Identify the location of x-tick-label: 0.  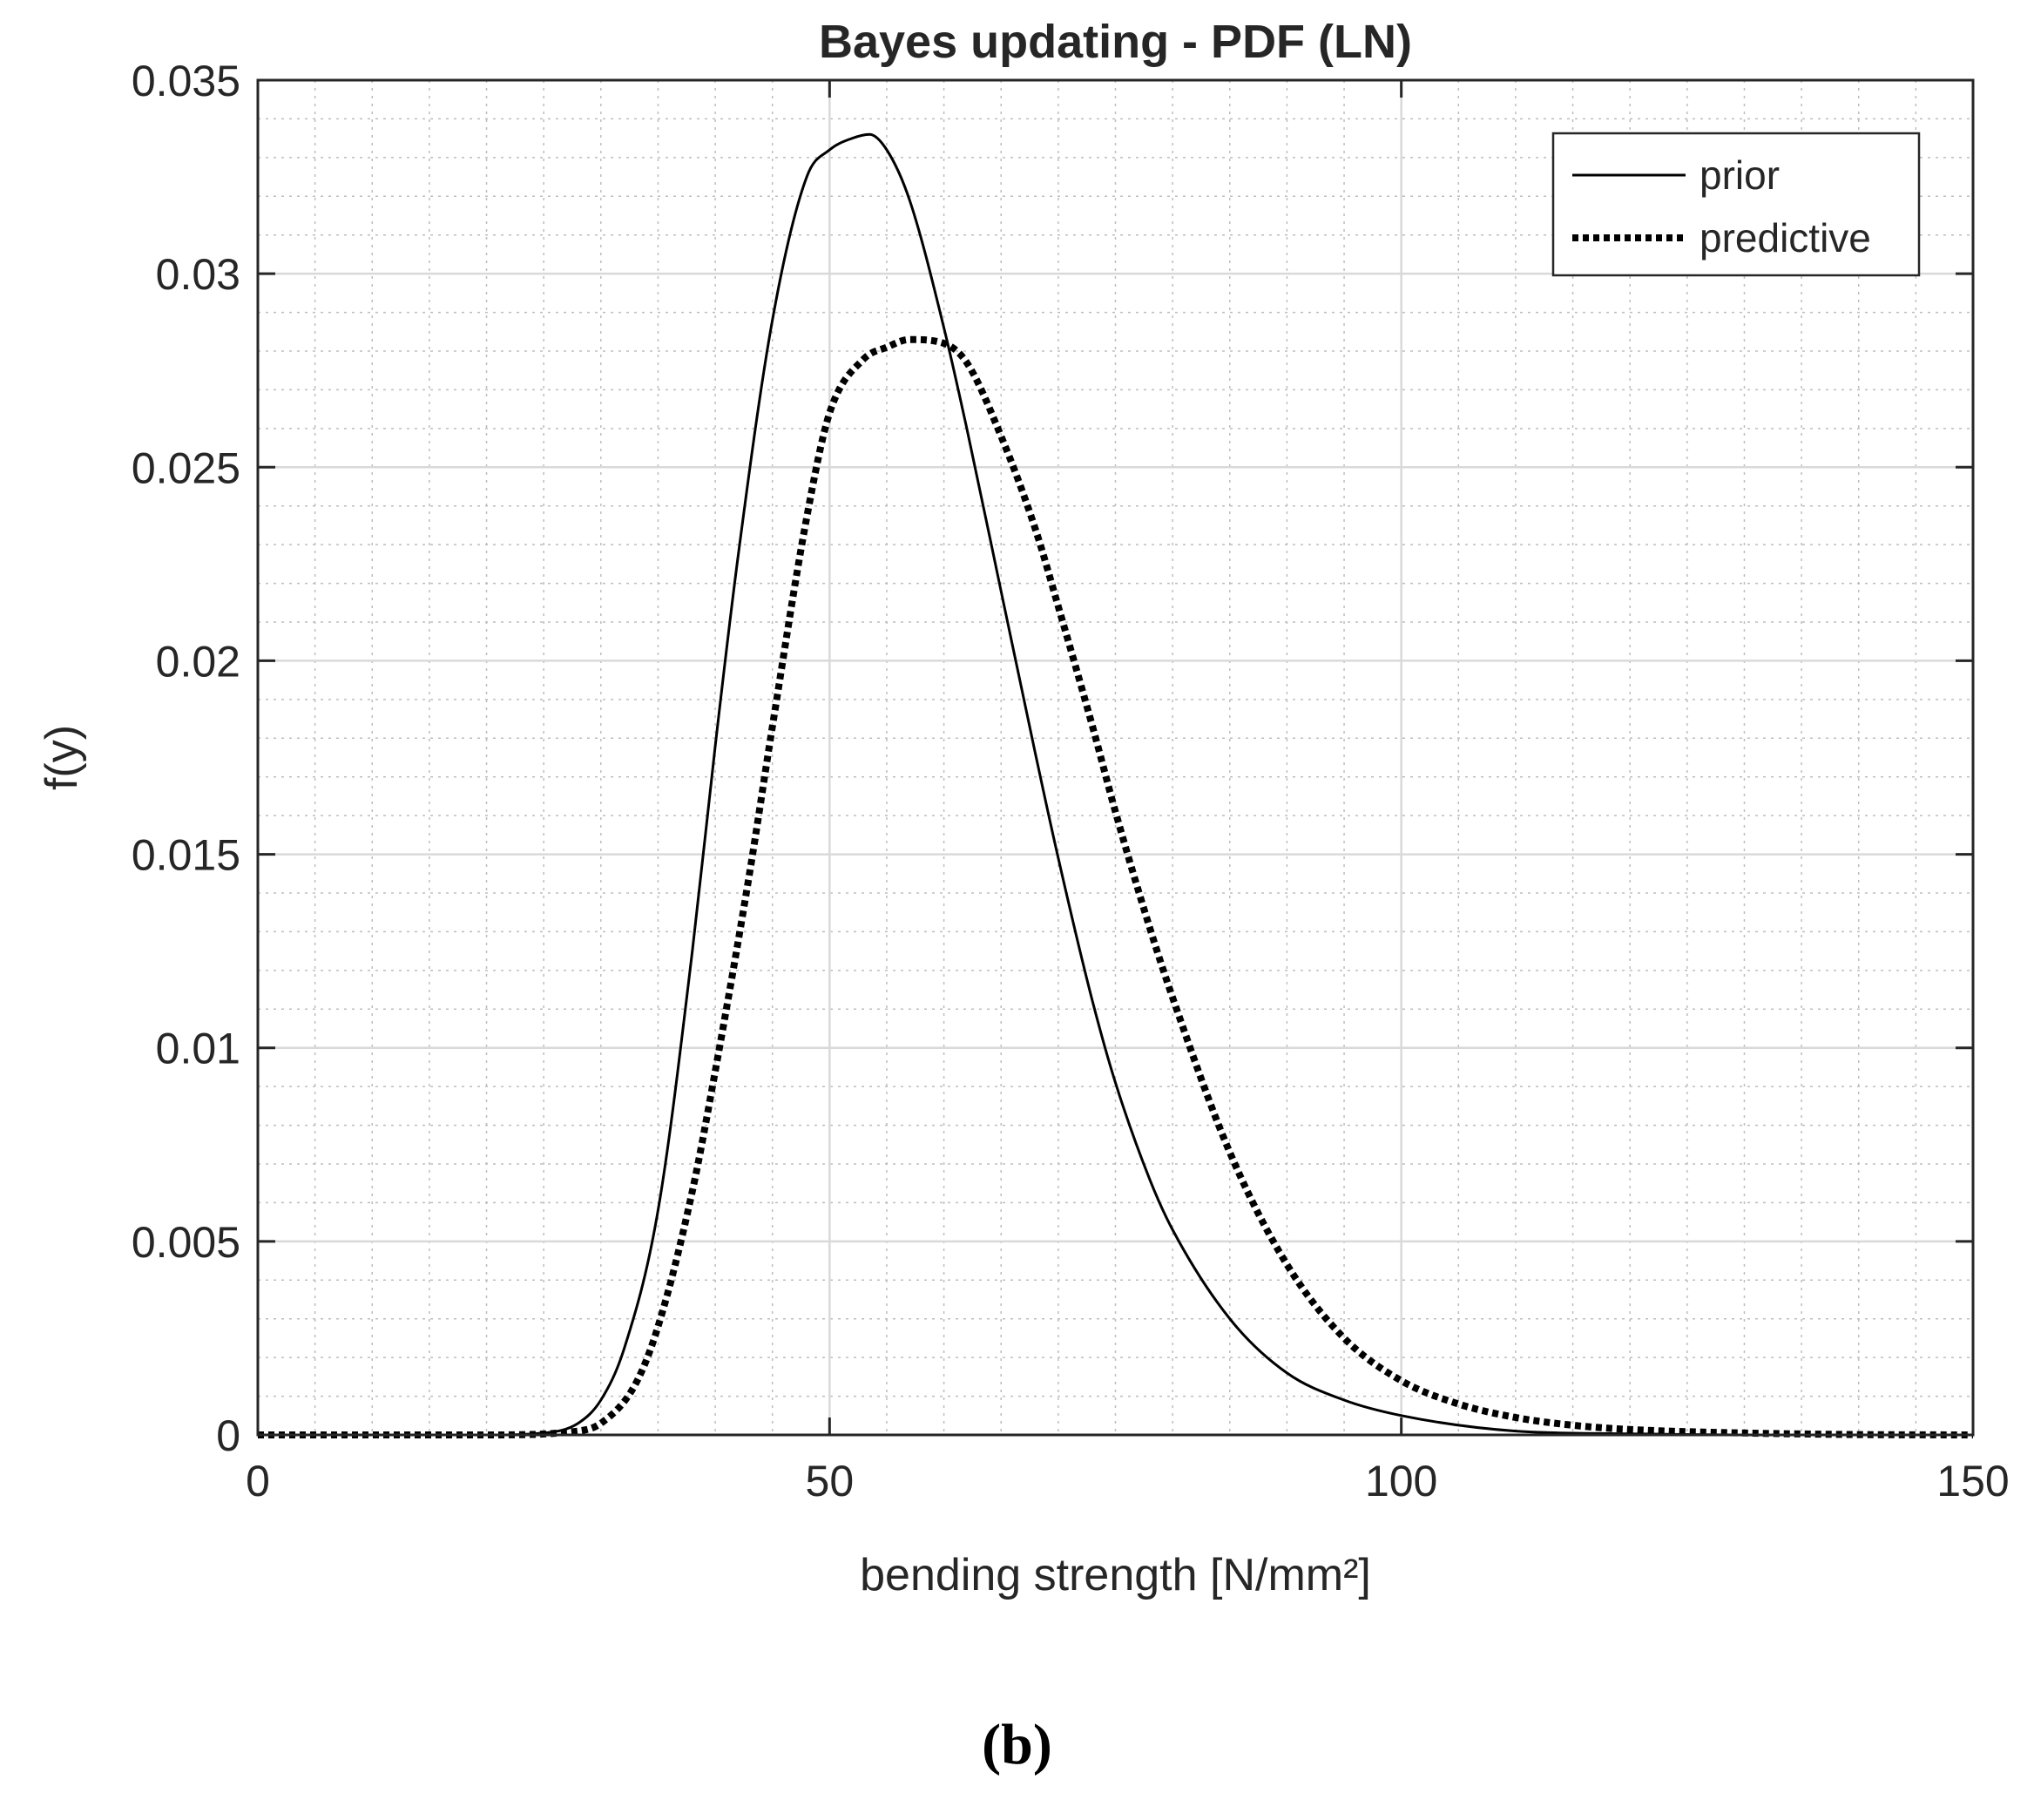
(258, 1481).